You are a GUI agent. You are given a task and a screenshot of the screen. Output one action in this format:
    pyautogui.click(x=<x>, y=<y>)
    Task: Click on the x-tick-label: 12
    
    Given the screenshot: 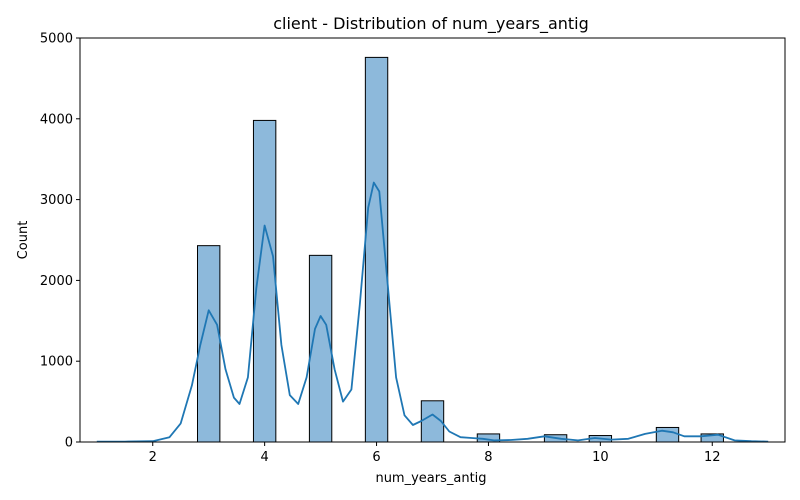 What is the action you would take?
    pyautogui.click(x=712, y=457)
    